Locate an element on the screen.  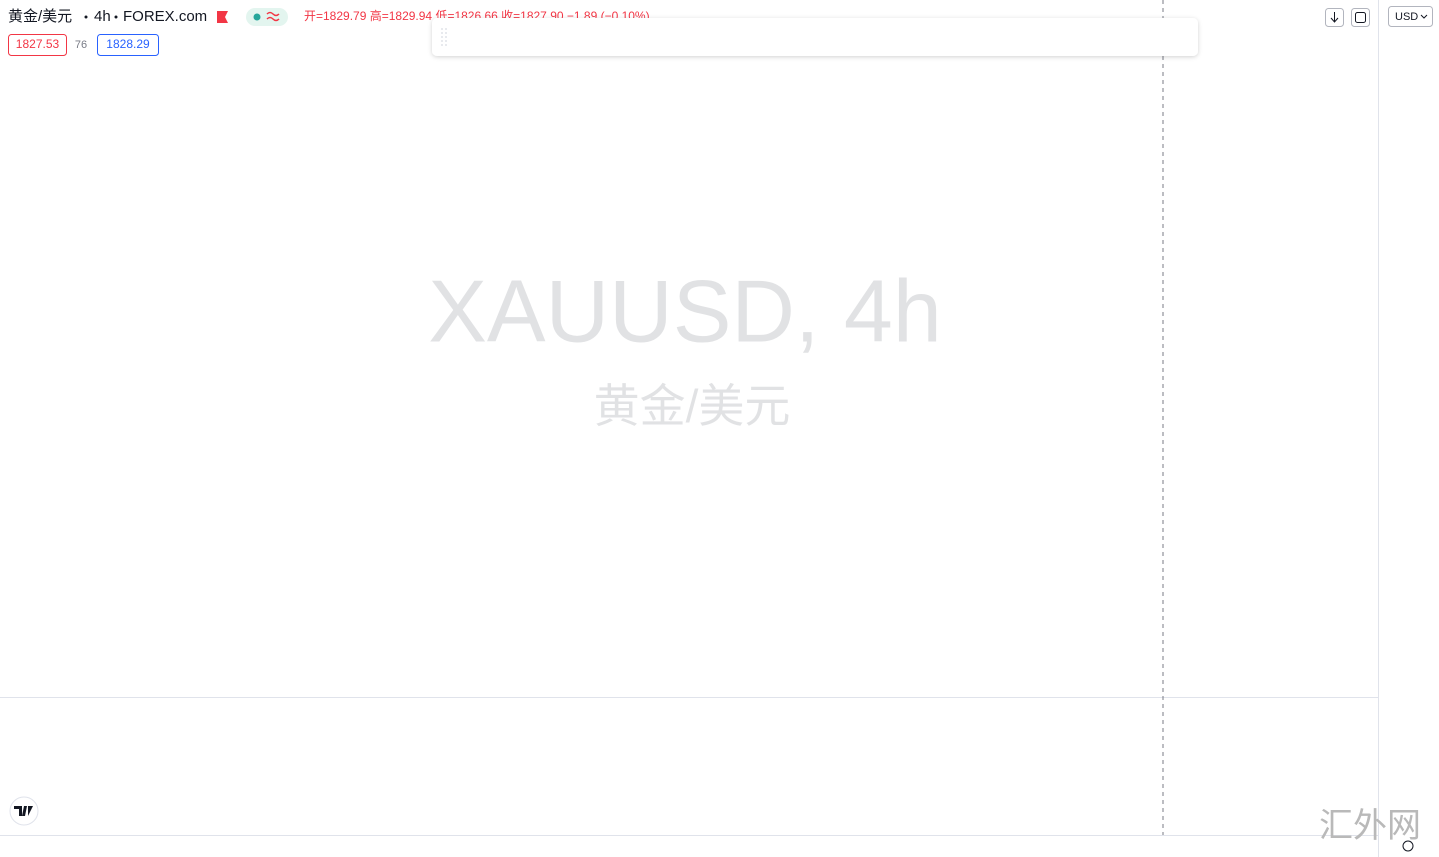
ask: 1828.29 is located at coordinates (128, 44).